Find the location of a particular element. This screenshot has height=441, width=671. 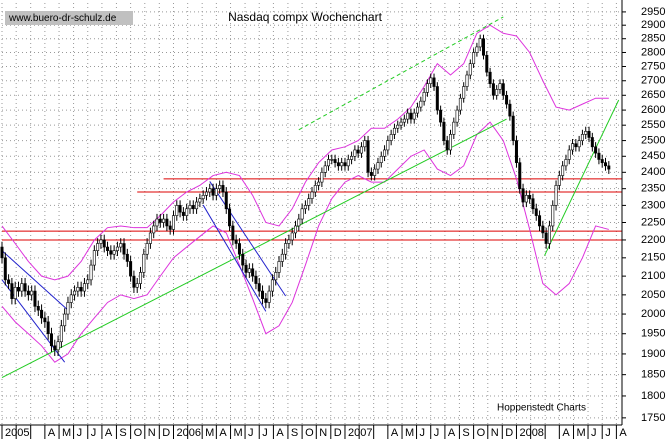

y-tick-label: 1950 is located at coordinates (653, 334).